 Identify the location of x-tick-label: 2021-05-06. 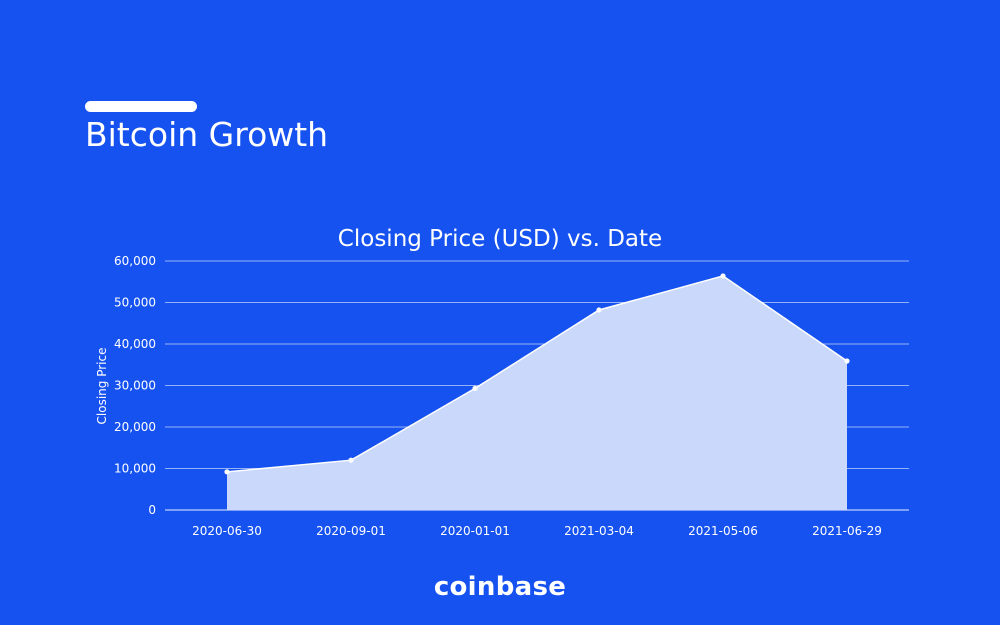
(723, 531).